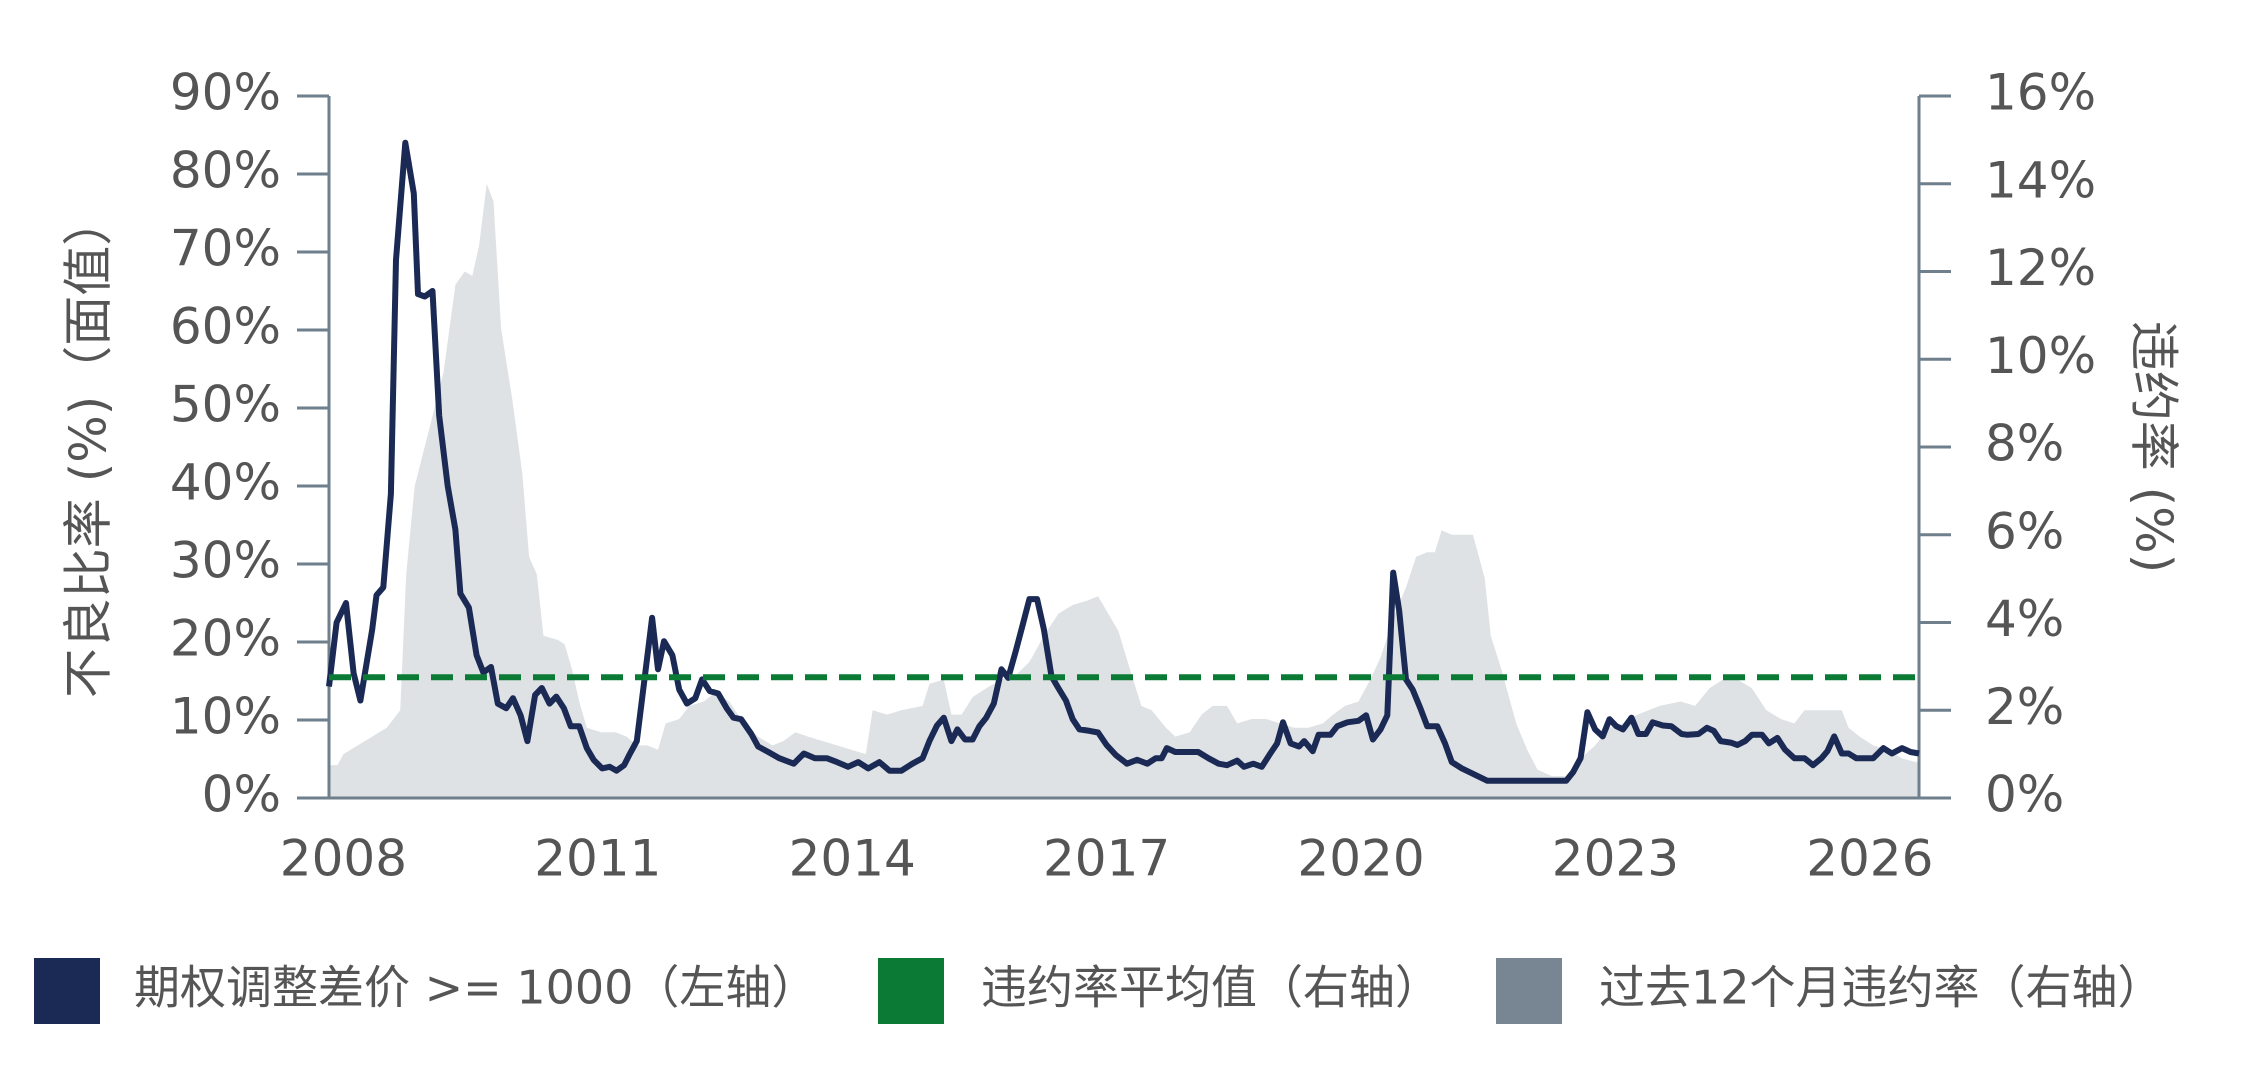 This screenshot has height=1092, width=2242. Describe the element at coordinates (1360, 859) in the screenshot. I see `x-tick-label: 2020` at that location.